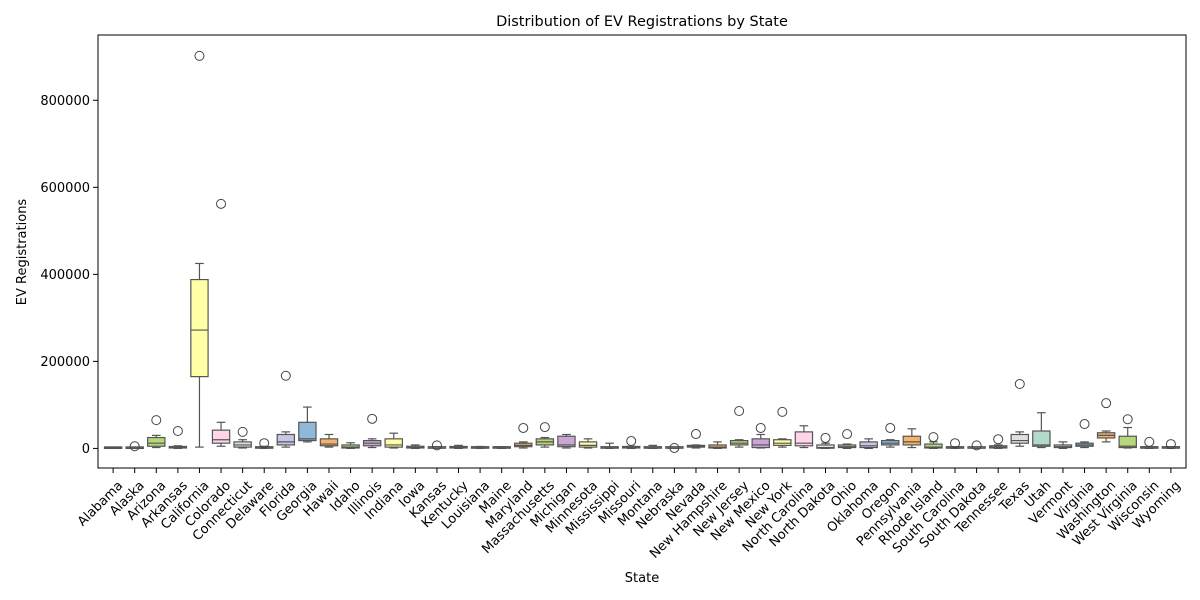 The image size is (1200, 600). I want to click on box-virginia, so click(1084, 434).